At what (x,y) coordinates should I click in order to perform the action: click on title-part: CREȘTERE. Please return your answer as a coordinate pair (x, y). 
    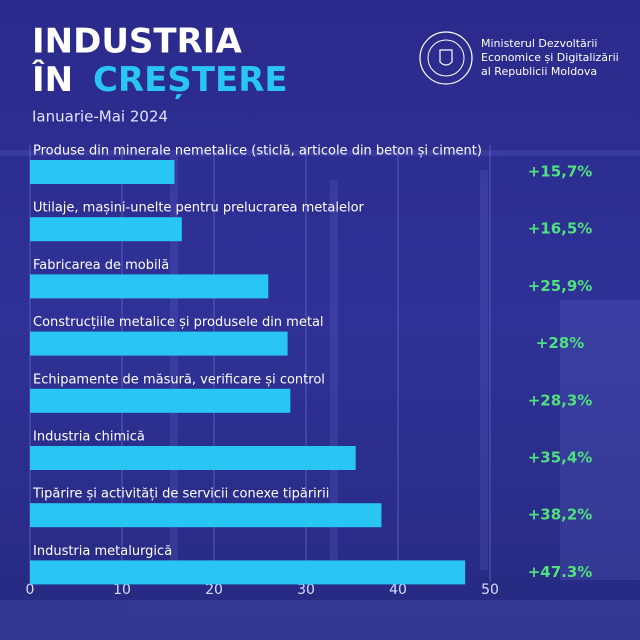
    Looking at the image, I should click on (190, 80).